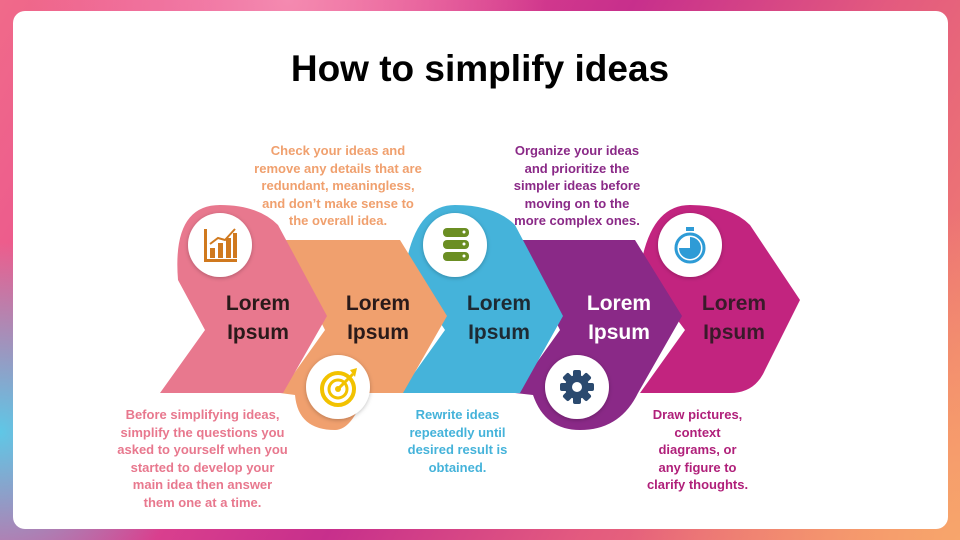 This screenshot has height=540, width=960. I want to click on step-5-label-line2: Ipsum, so click(734, 332).